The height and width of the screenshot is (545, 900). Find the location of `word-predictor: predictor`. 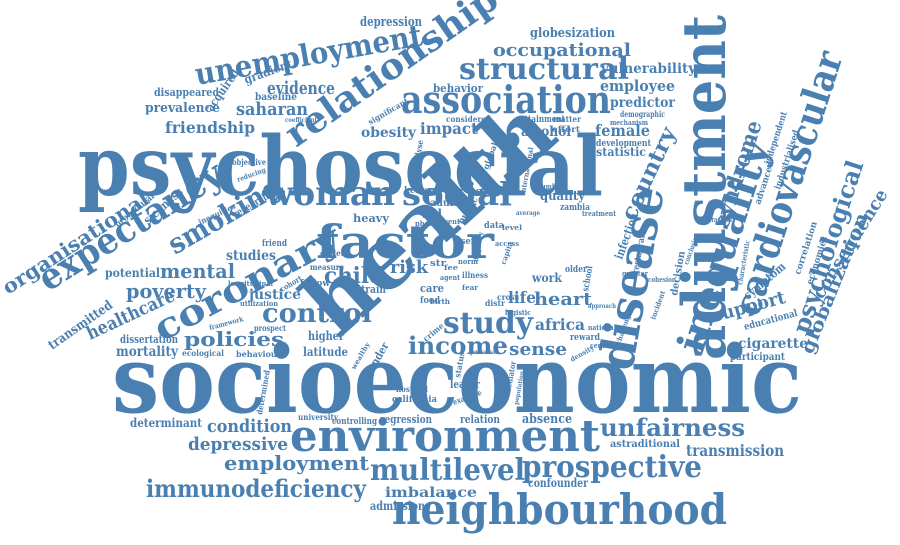

word-predictor: predictor is located at coordinates (643, 103).